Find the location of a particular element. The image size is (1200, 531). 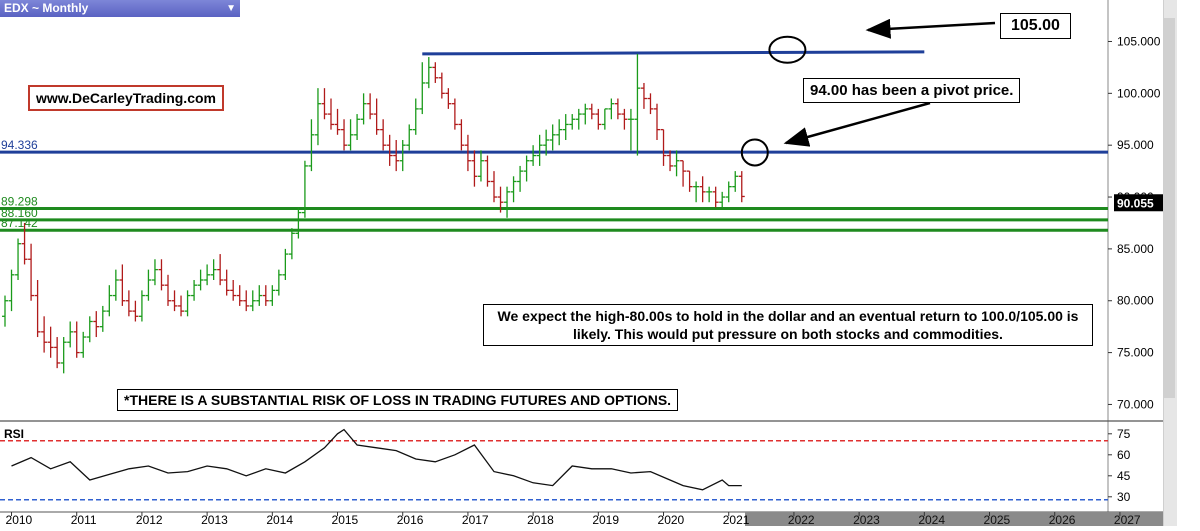

last-price-label: 90.055 is located at coordinates (1135, 203).